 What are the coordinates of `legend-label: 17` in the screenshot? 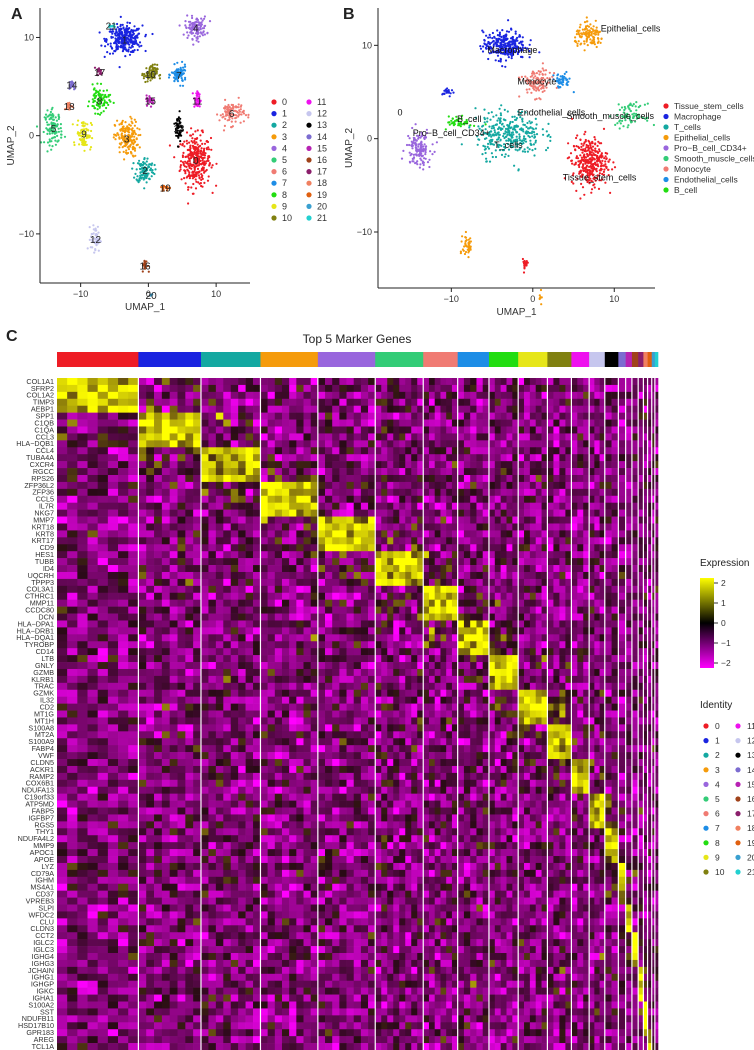 It's located at (322, 172).